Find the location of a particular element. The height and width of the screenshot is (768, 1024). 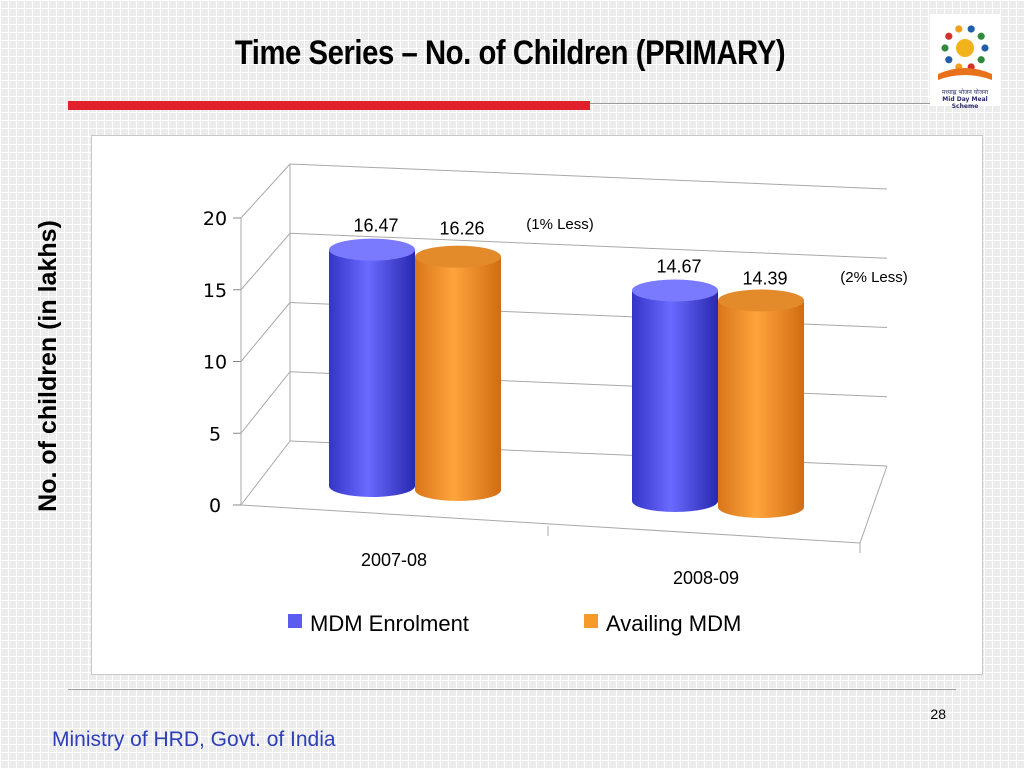

data-label-enrolment-2008-09: 14.67 is located at coordinates (678, 266).